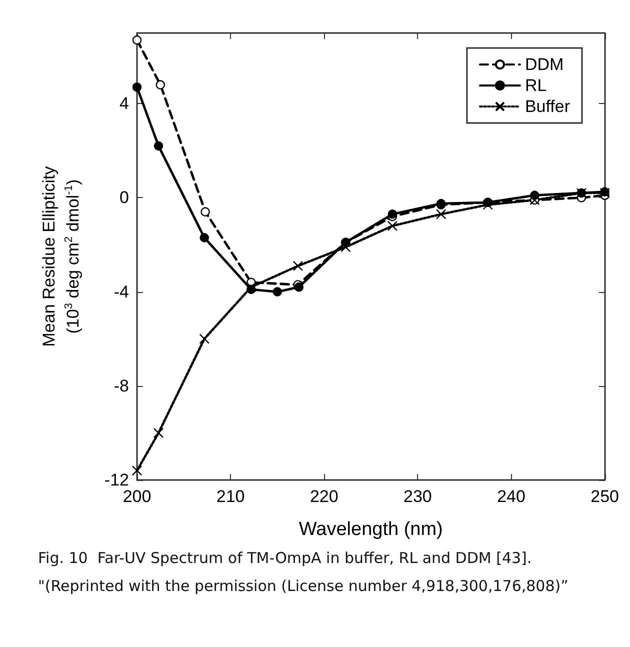 This screenshot has width=630, height=647. Describe the element at coordinates (547, 106) in the screenshot. I see `legend-label: Buffer` at that location.